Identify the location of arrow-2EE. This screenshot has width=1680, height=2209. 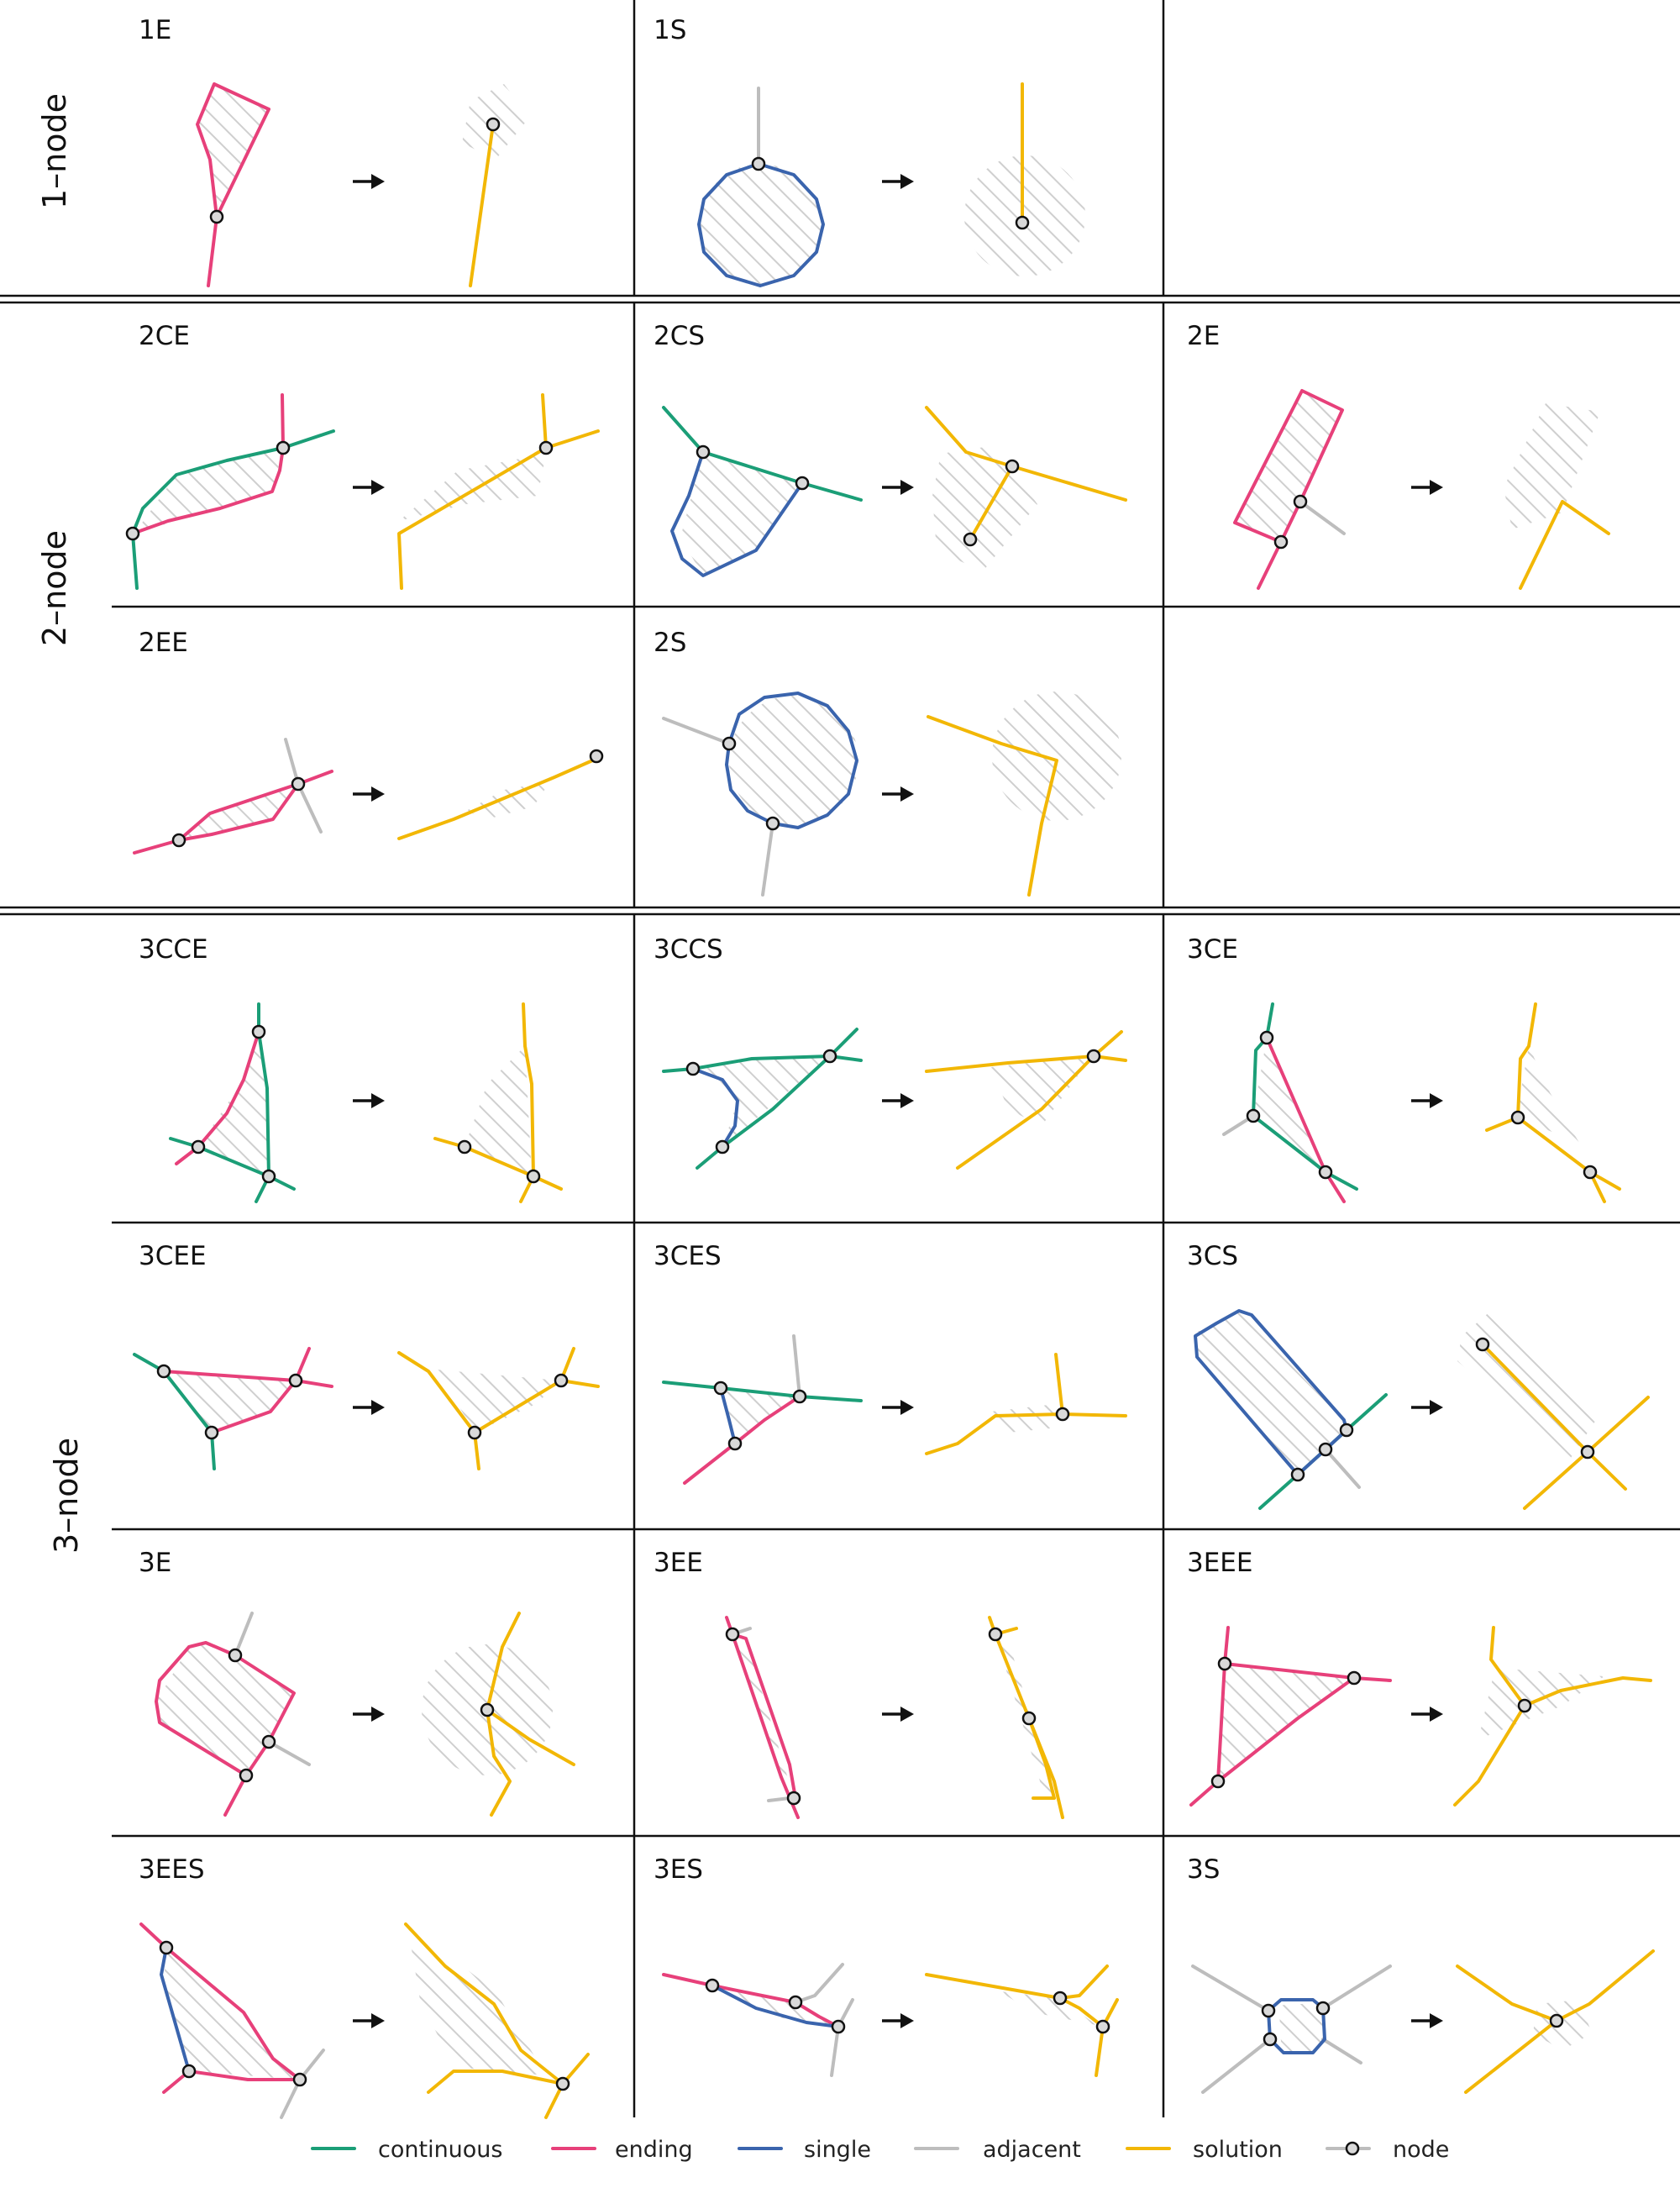
(369, 794).